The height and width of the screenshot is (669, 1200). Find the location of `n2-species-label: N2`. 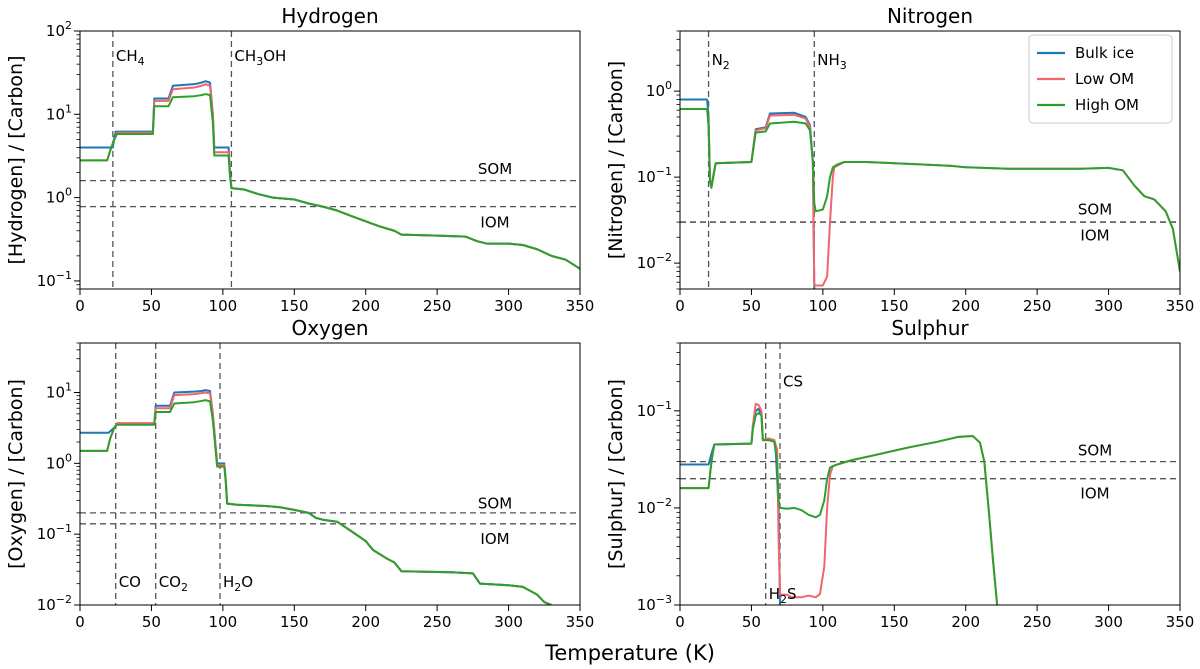

n2-species-label: N2 is located at coordinates (721, 61).